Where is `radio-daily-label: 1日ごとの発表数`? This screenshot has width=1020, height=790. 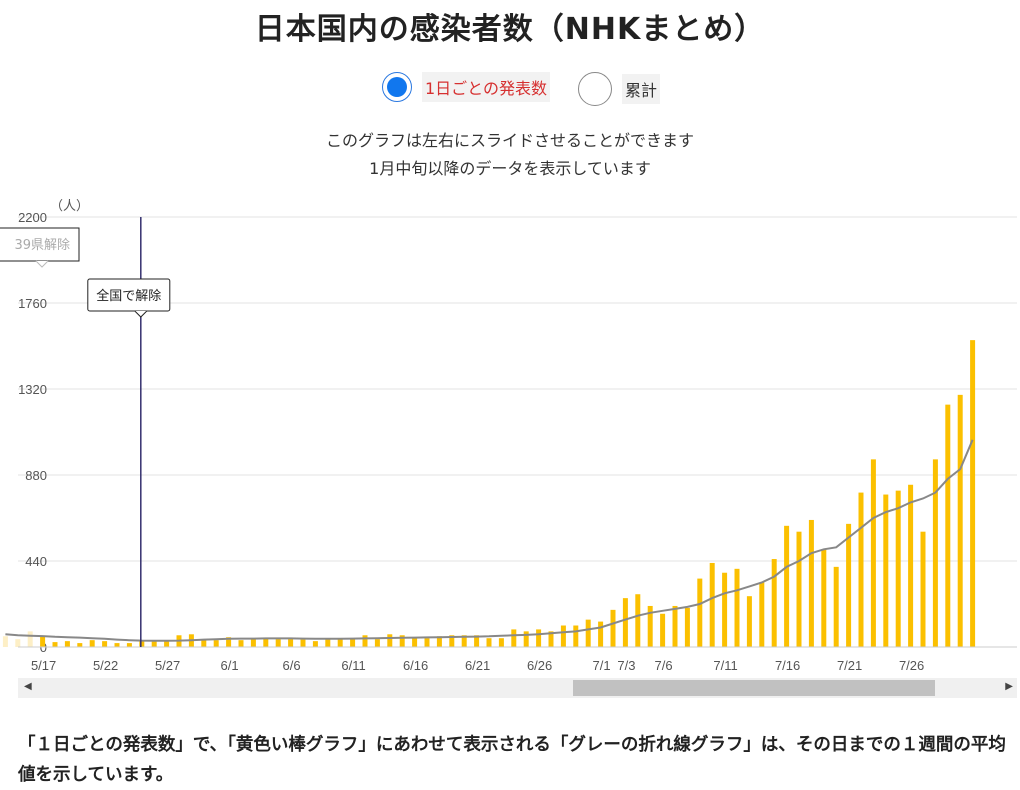
radio-daily-label: 1日ごとの発表数 is located at coordinates (486, 87).